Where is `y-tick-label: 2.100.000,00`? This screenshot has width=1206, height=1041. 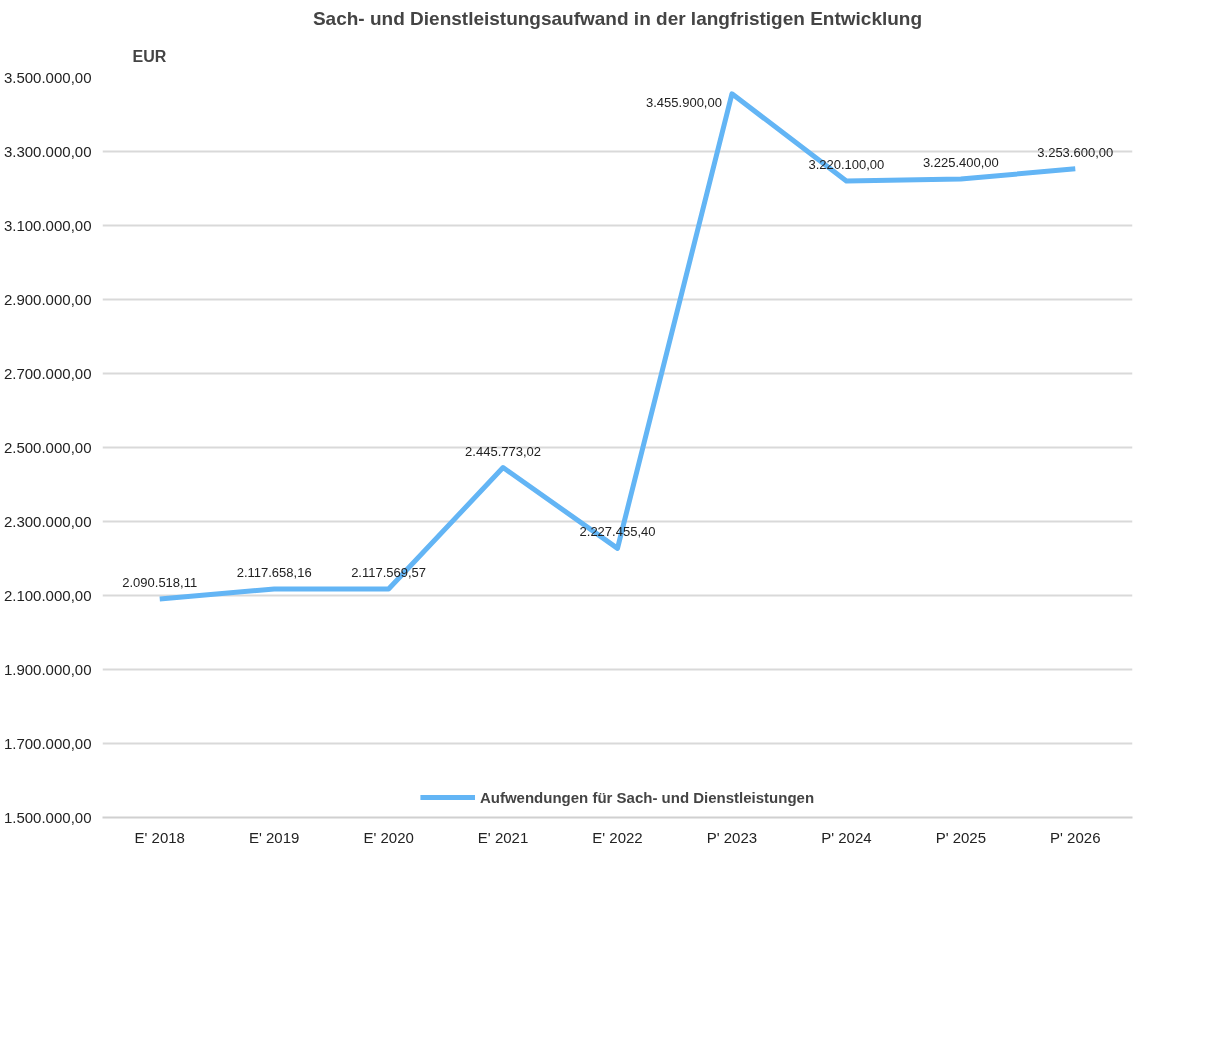 y-tick-label: 2.100.000,00 is located at coordinates (47, 595).